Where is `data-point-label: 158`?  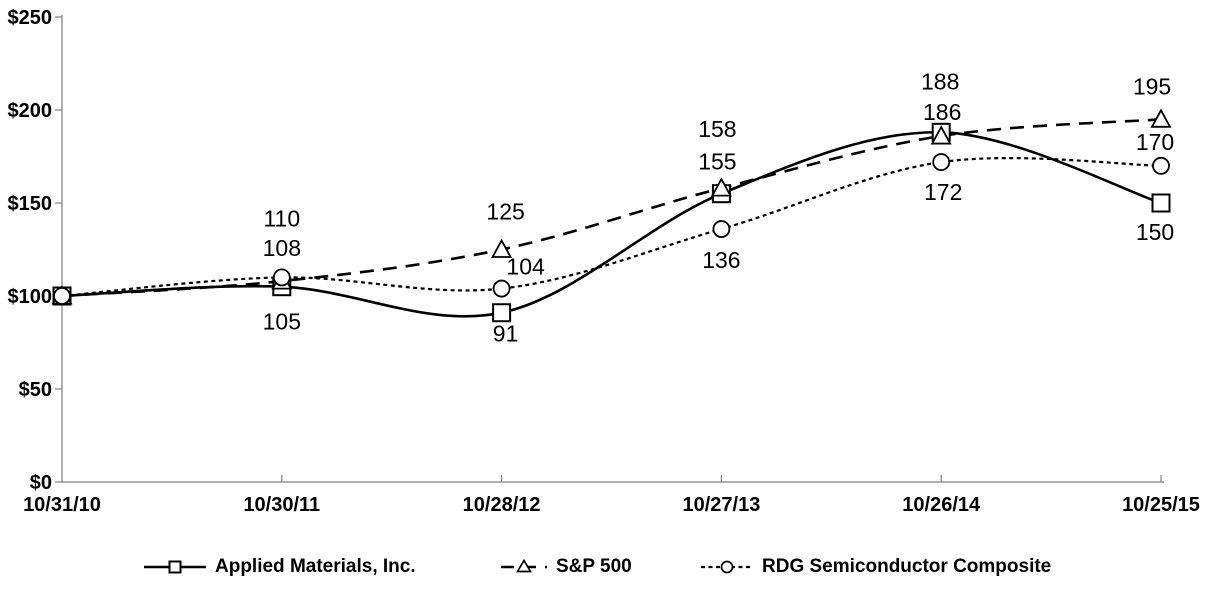 data-point-label: 158 is located at coordinates (717, 129).